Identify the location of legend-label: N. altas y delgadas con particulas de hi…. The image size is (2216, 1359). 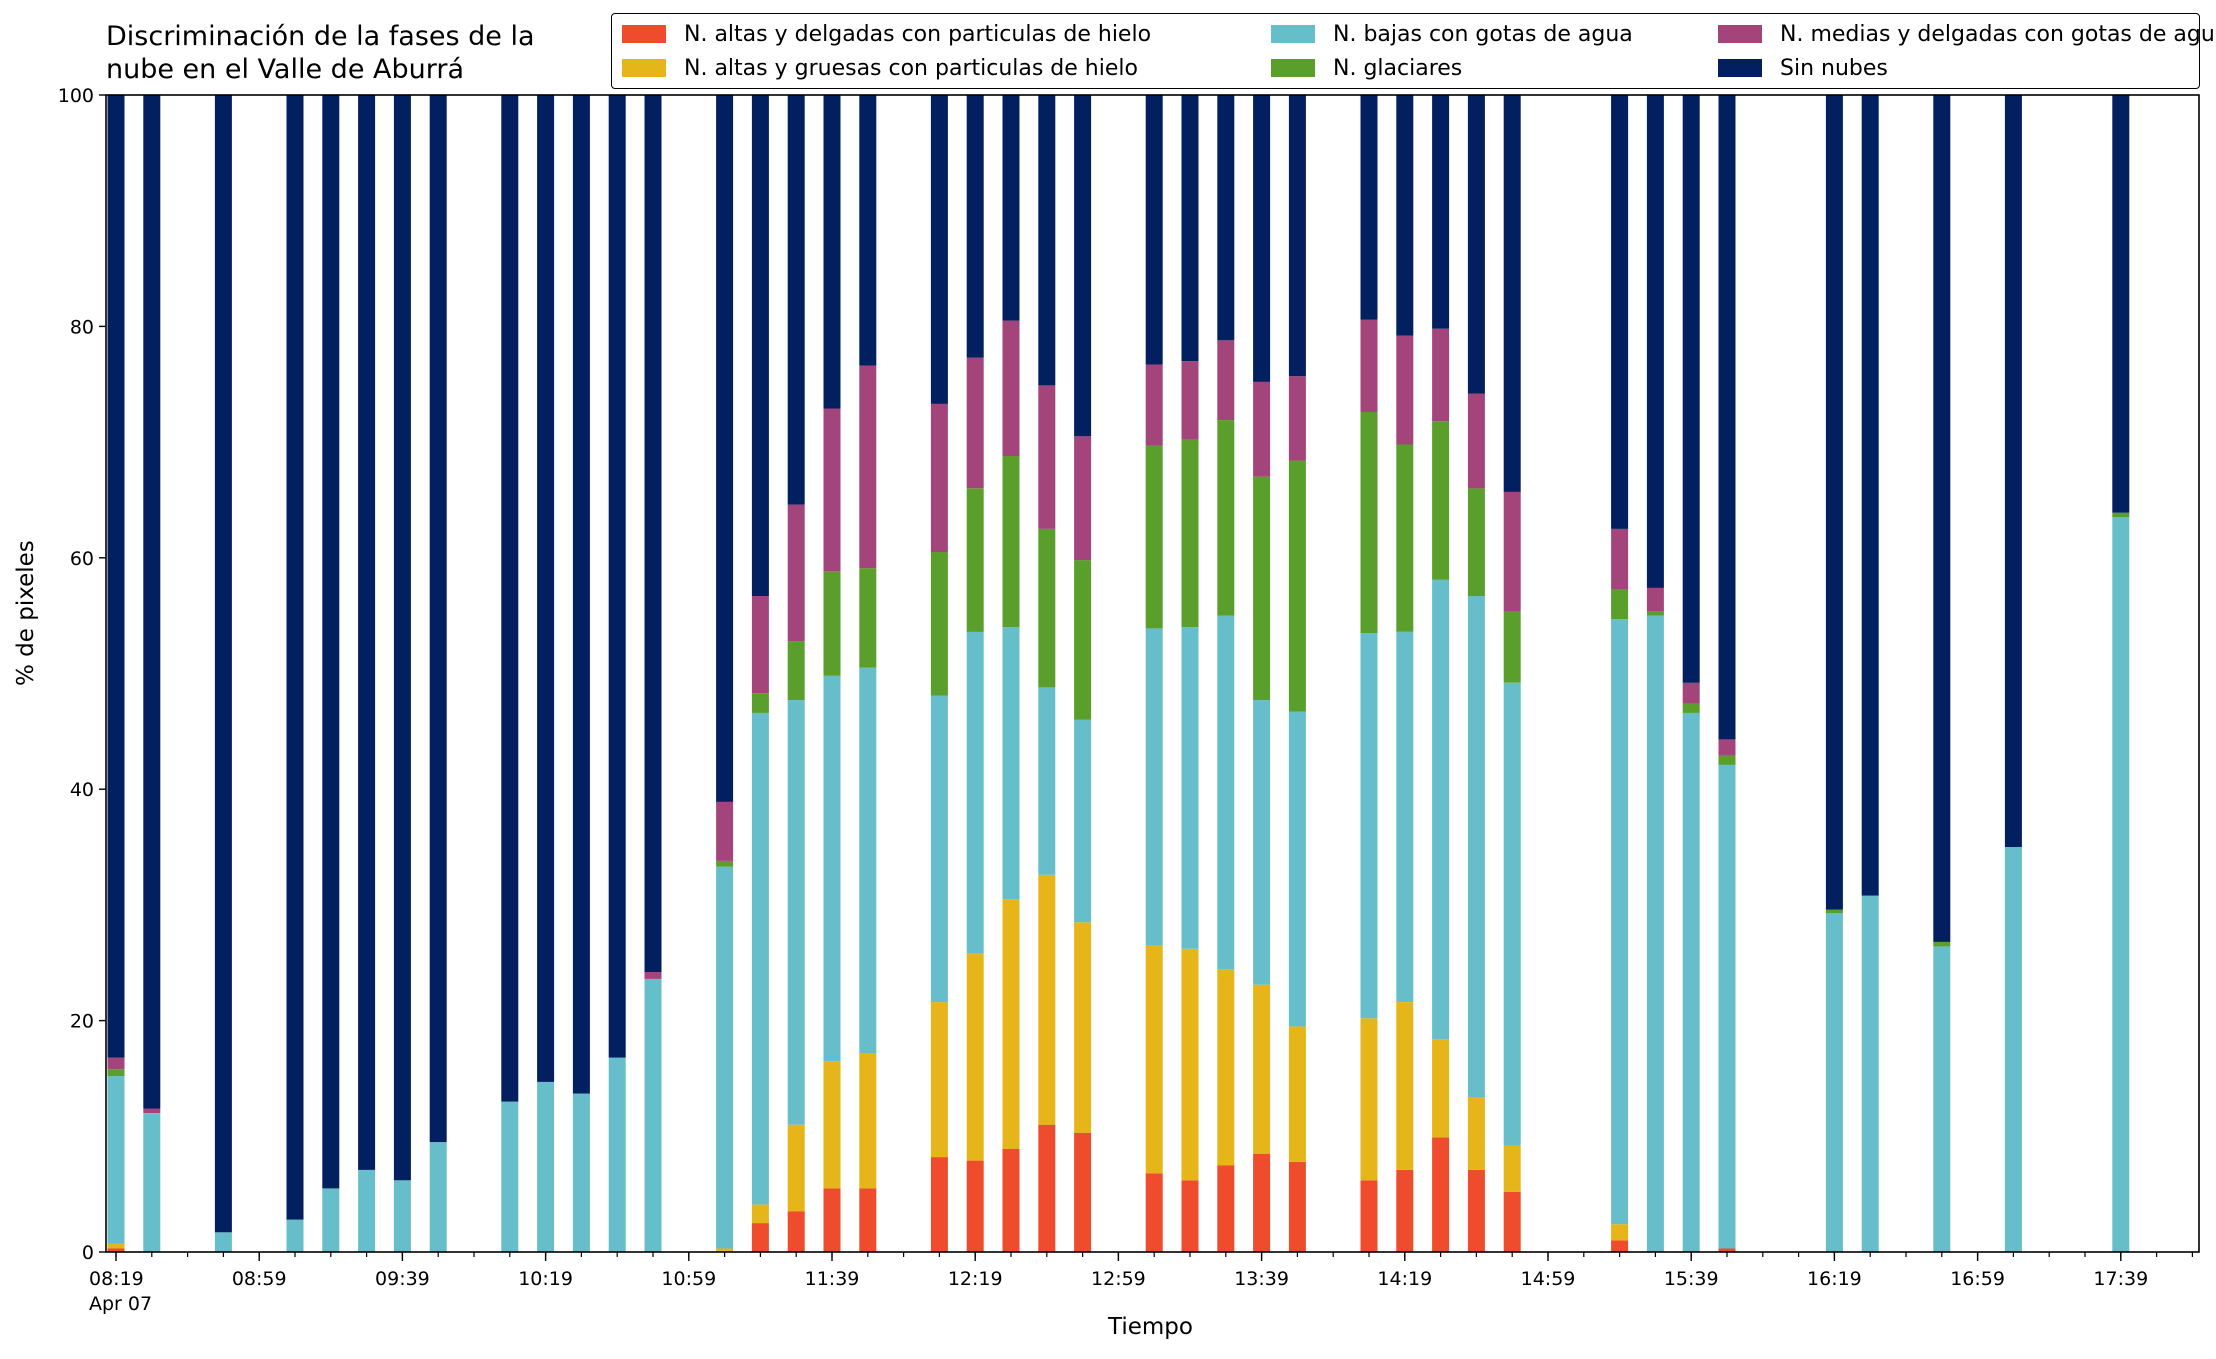
(918, 34).